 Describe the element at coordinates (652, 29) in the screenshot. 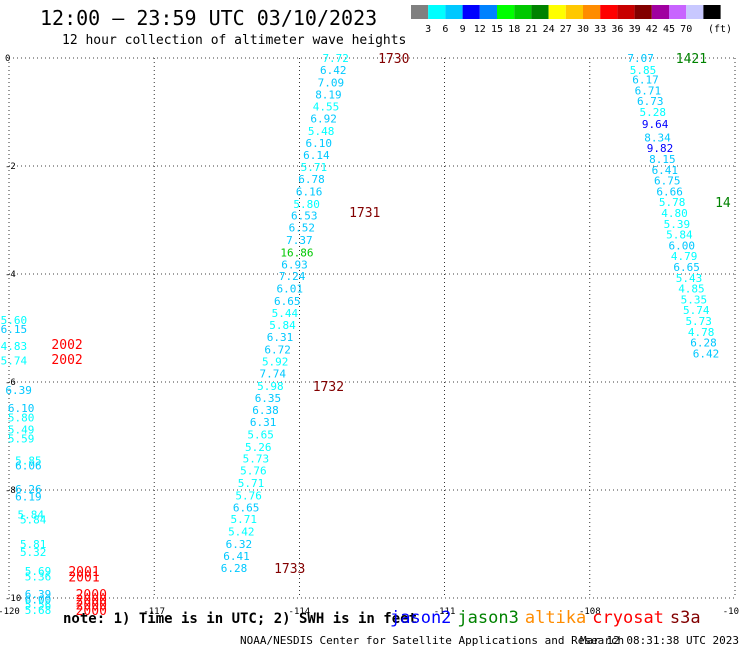

I see `legend-tick-label: 42` at that location.